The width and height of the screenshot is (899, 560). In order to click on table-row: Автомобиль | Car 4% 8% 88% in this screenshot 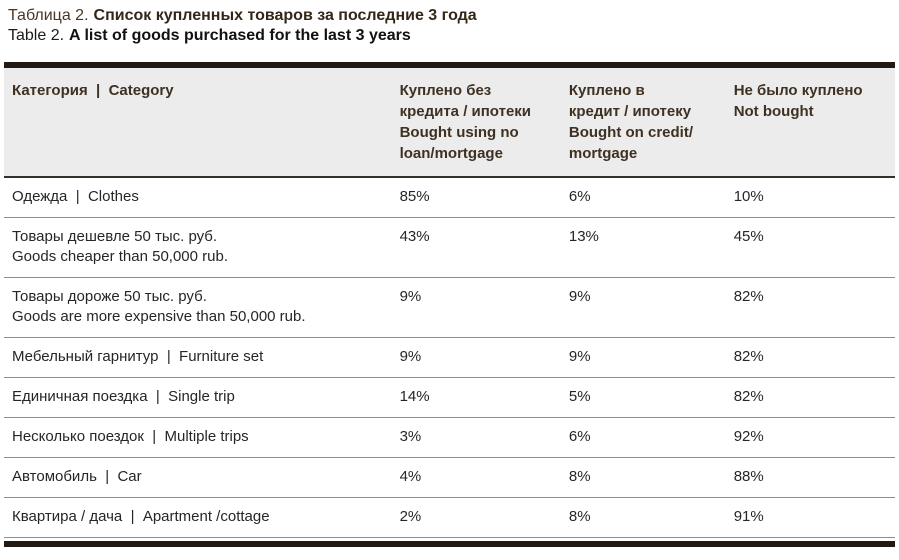, I will do `click(449, 477)`.